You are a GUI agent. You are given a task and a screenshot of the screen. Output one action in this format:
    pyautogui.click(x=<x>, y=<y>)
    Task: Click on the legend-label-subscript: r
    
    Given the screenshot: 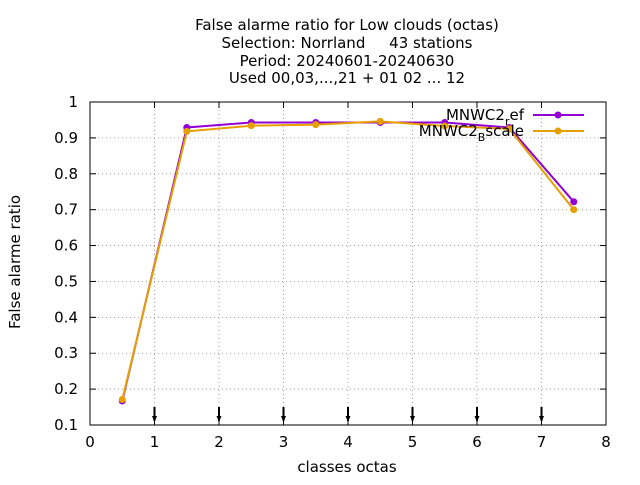 What is the action you would take?
    pyautogui.click(x=507, y=121)
    